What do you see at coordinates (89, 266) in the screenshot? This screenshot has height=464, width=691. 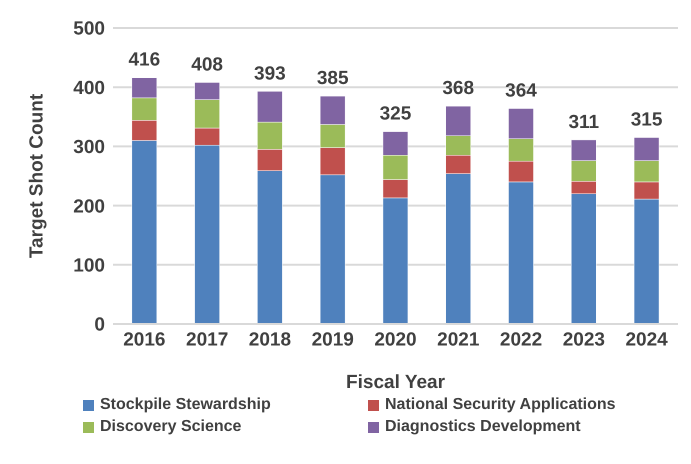 I see `y-tick-label: 100` at bounding box center [89, 266].